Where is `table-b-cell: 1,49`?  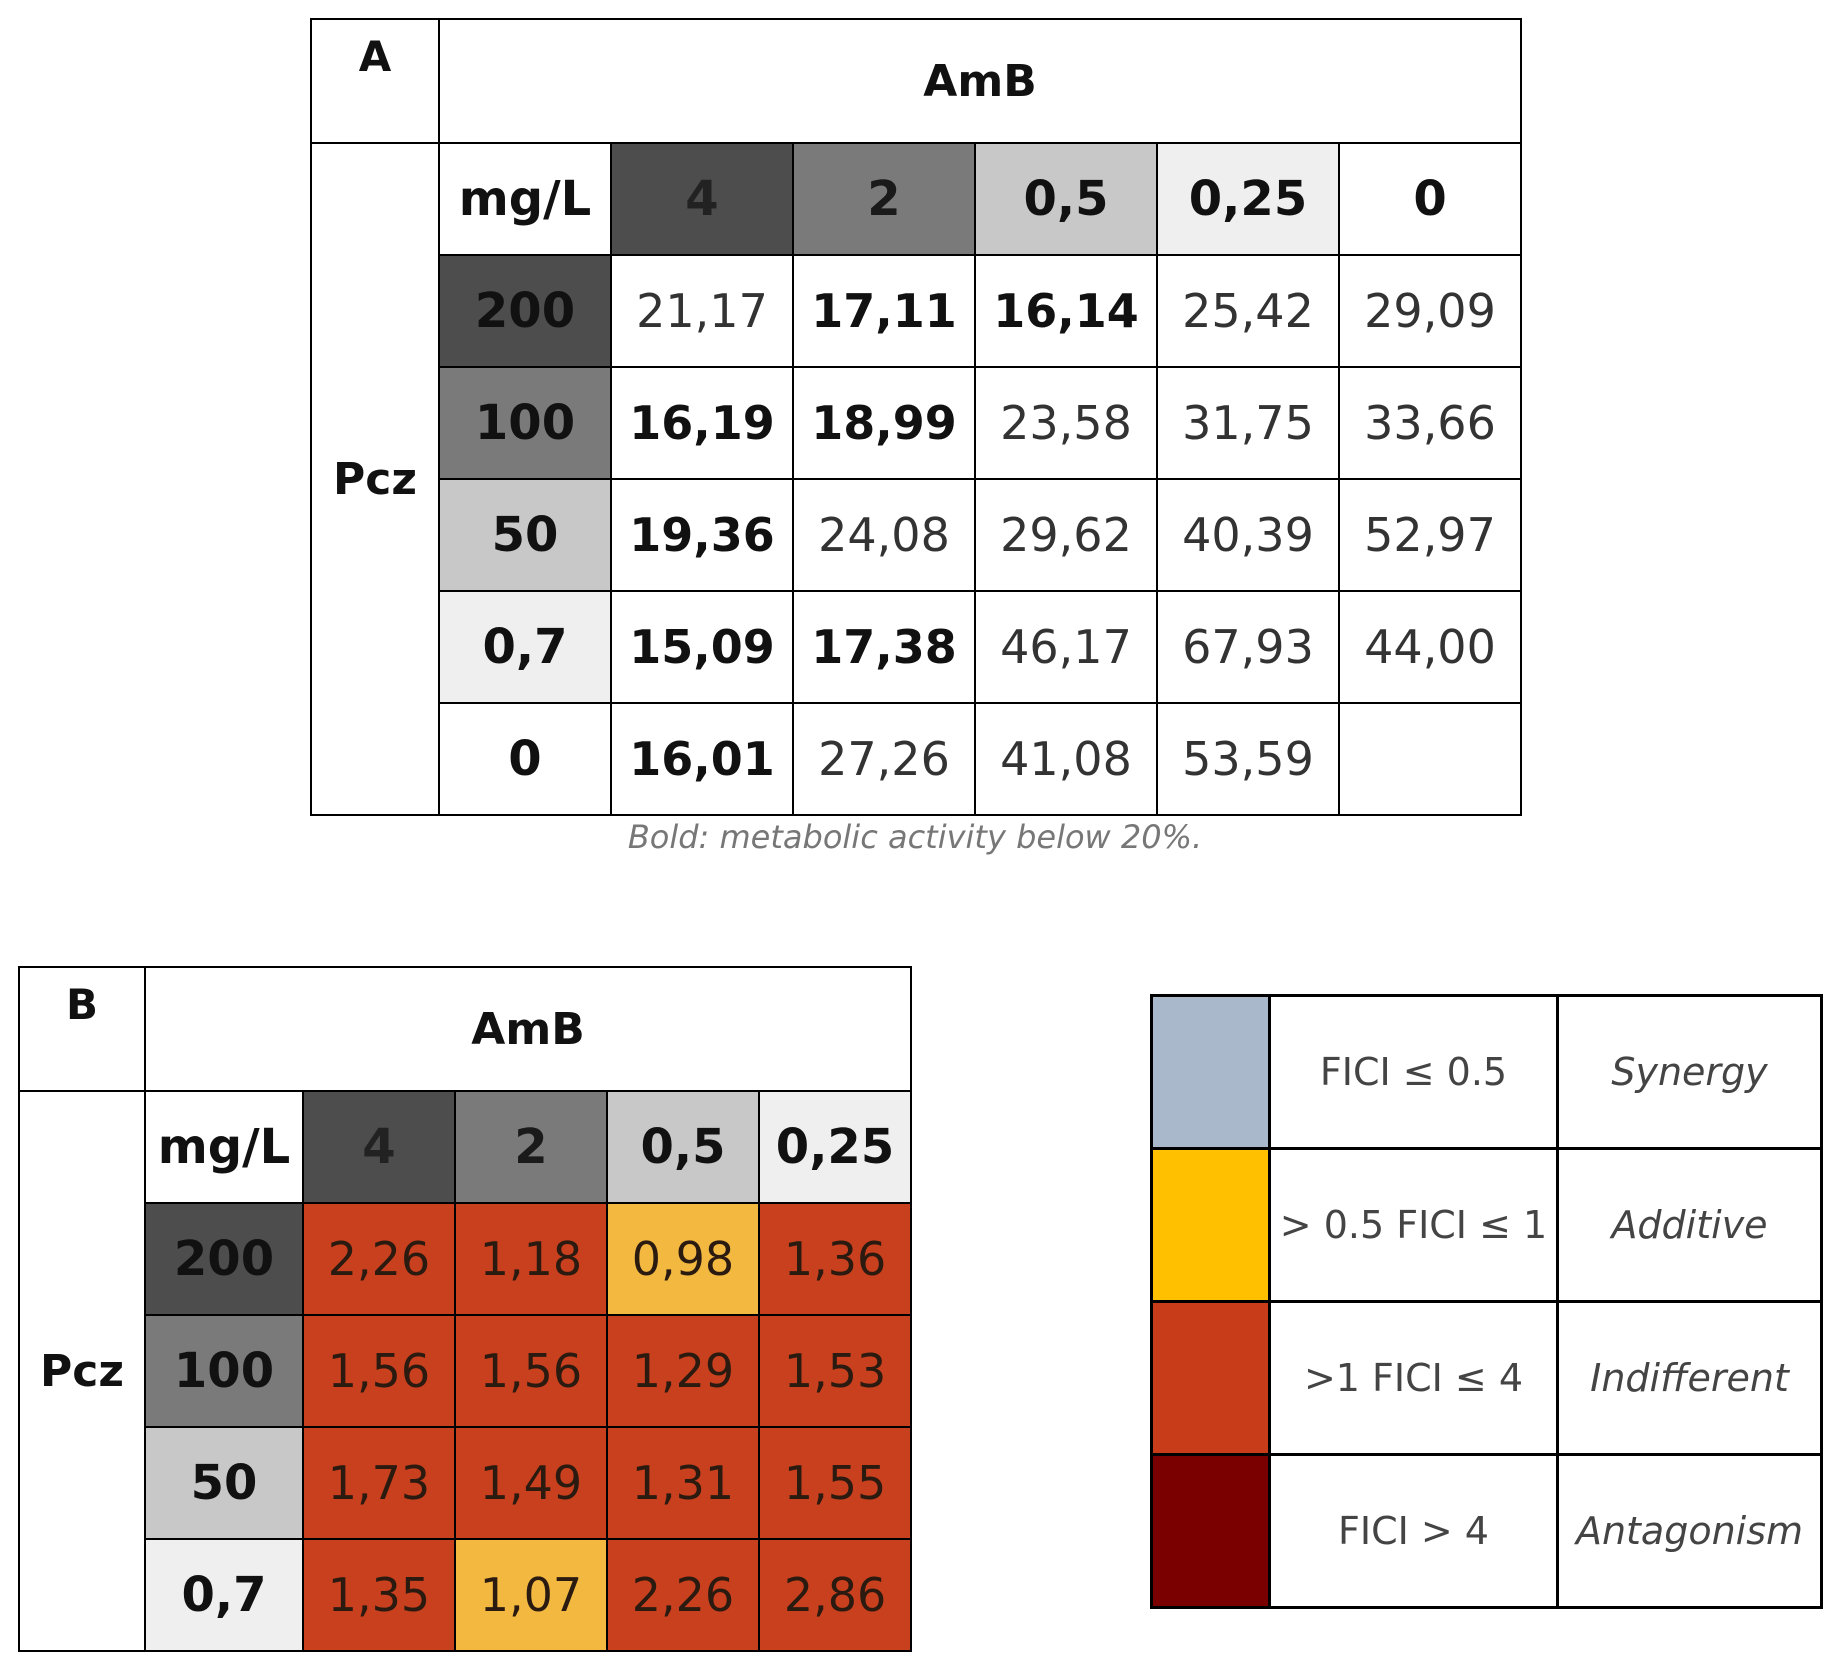 table-b-cell: 1,49 is located at coordinates (531, 1483).